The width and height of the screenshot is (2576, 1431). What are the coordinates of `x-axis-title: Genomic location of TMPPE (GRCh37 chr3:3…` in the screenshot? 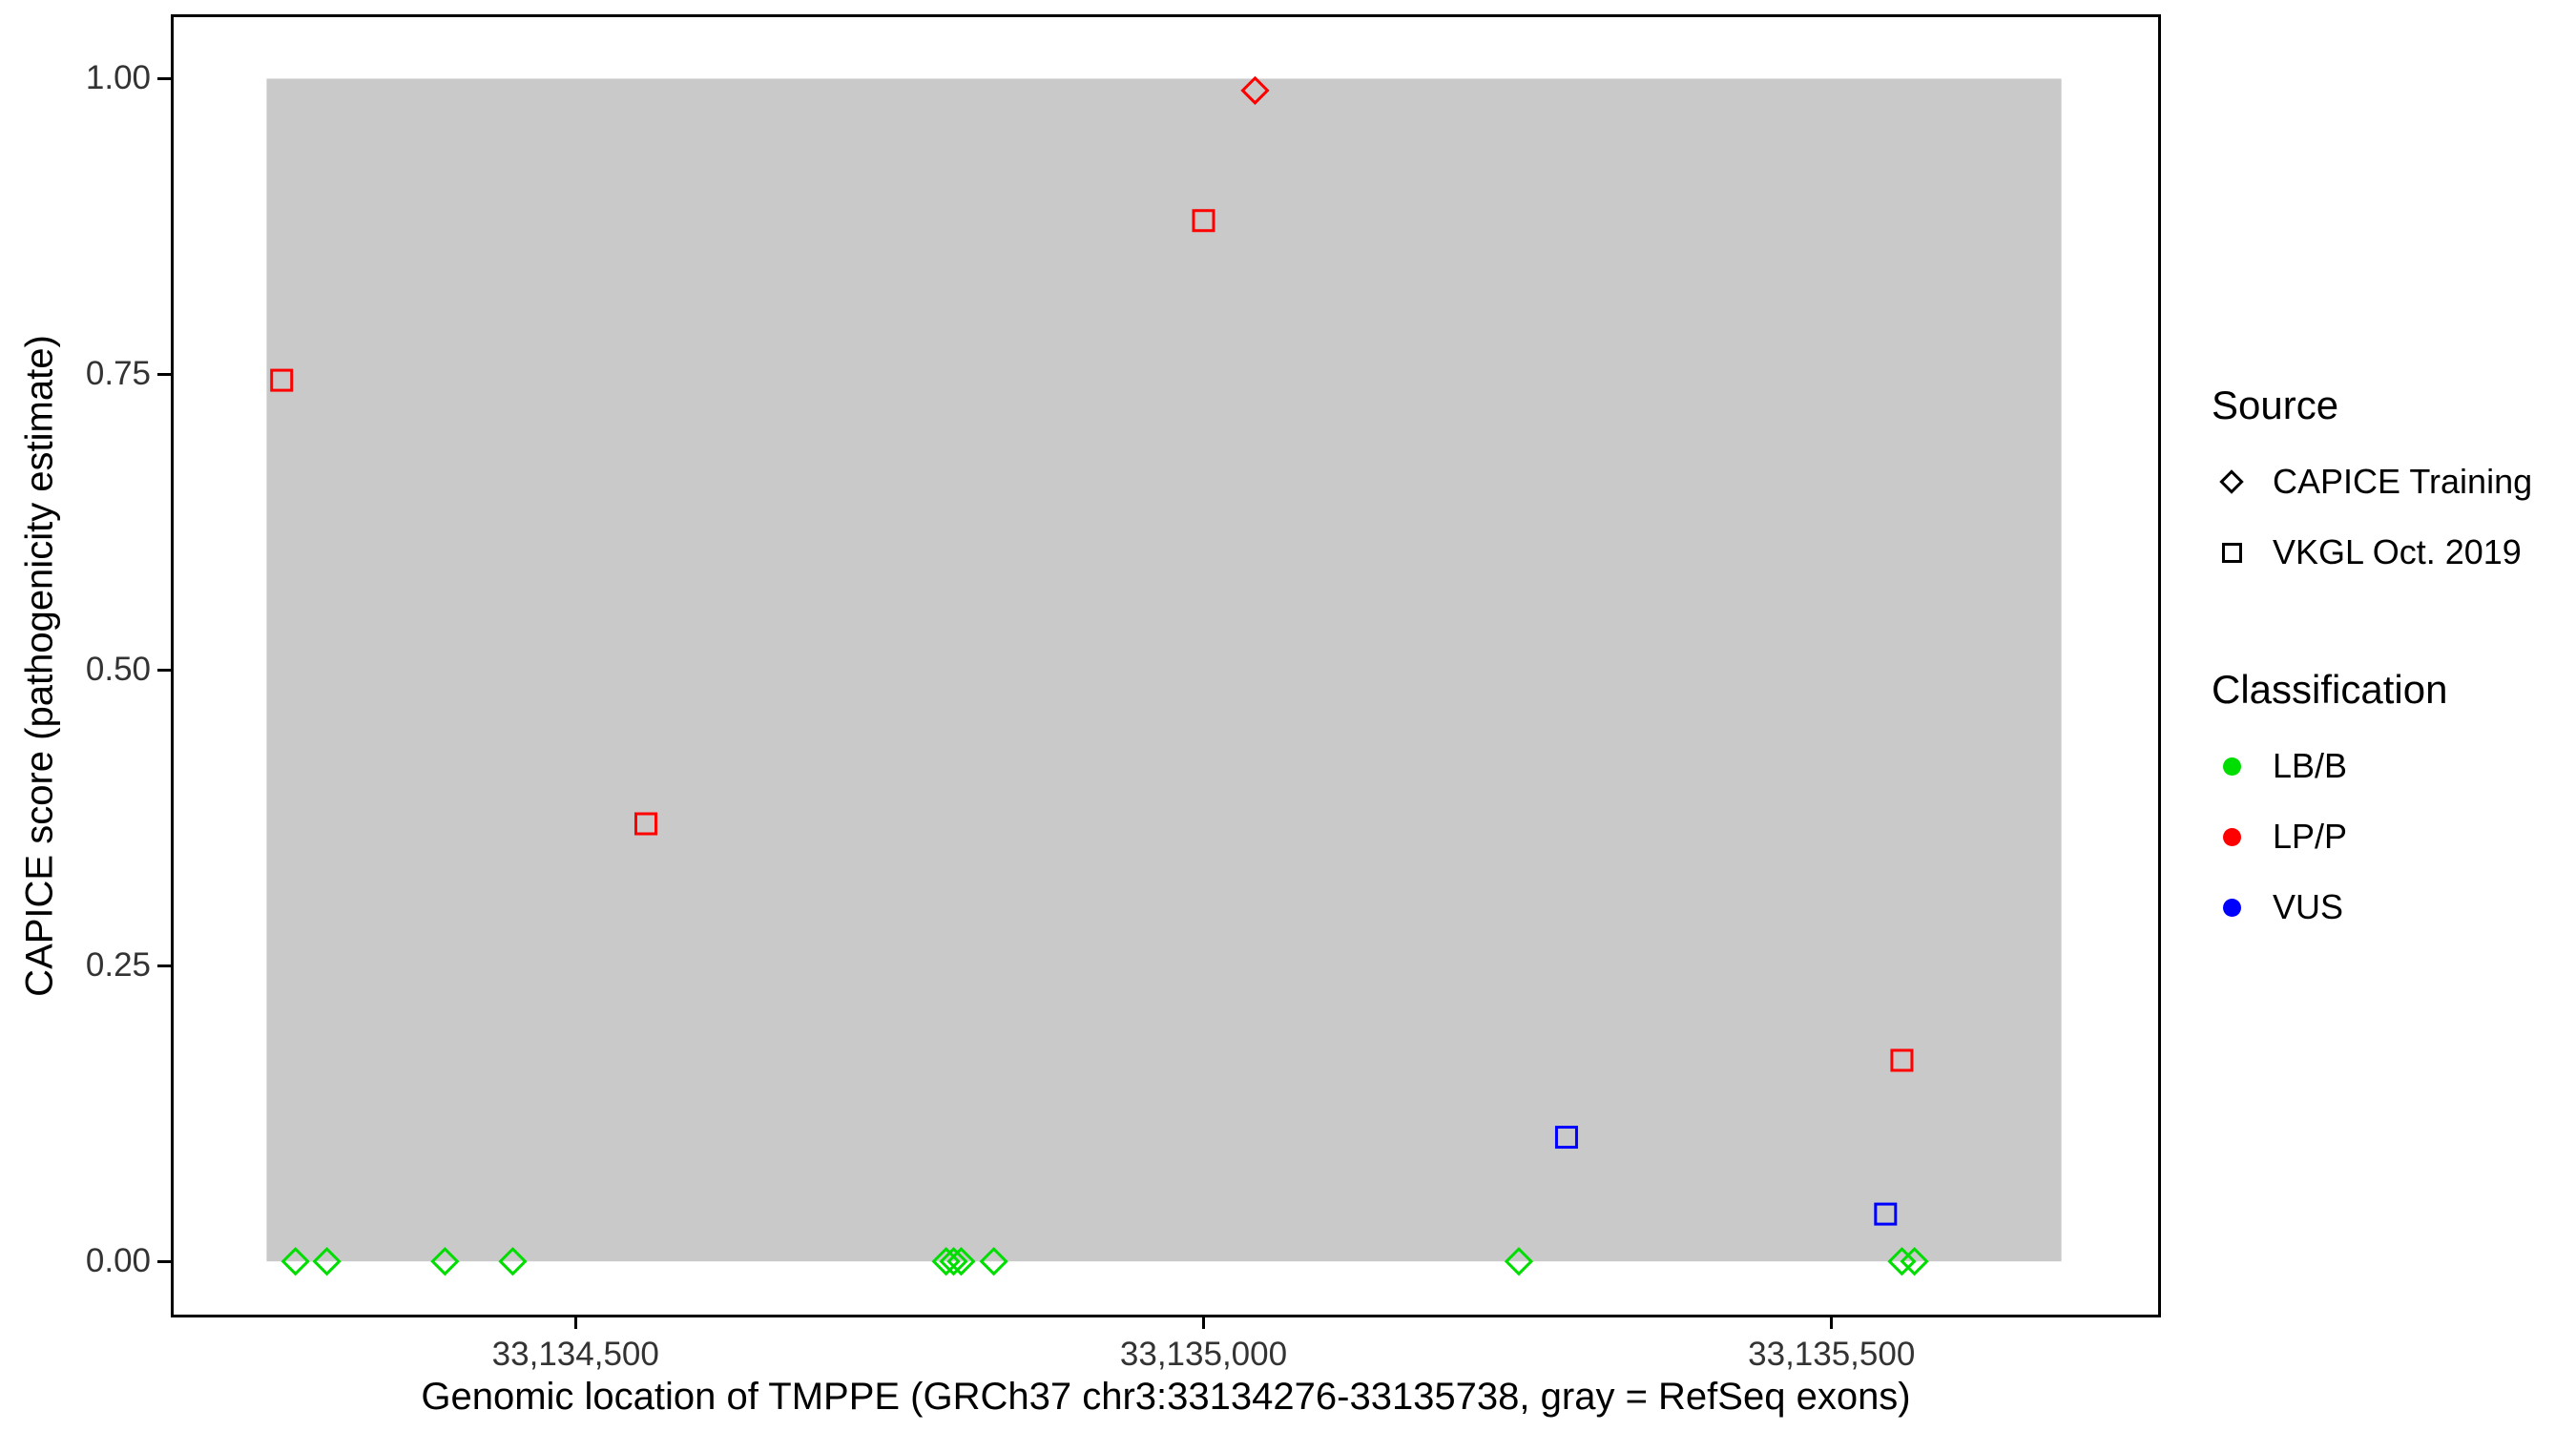 It's located at (1166, 1397).